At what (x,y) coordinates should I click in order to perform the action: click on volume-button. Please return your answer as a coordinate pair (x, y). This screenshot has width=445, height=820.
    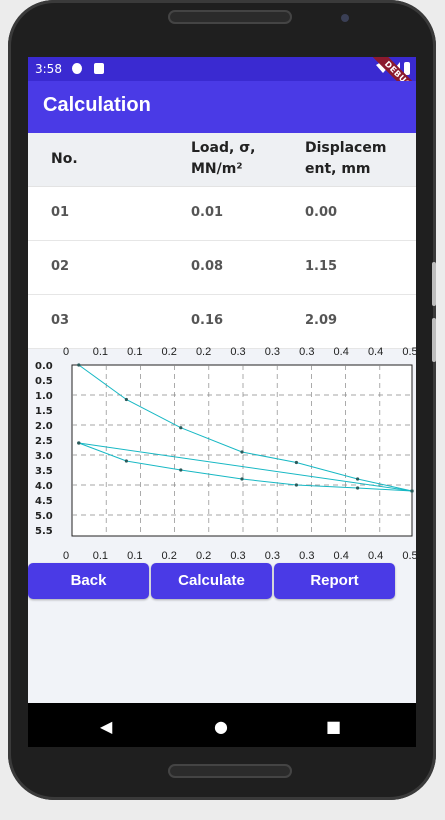
    Looking at the image, I should click on (434, 284).